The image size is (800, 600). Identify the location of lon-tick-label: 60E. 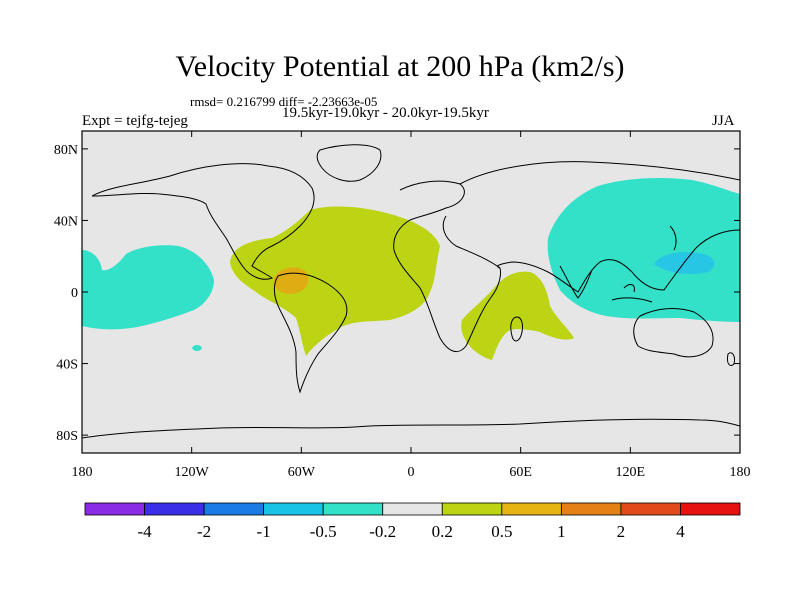
(520, 472).